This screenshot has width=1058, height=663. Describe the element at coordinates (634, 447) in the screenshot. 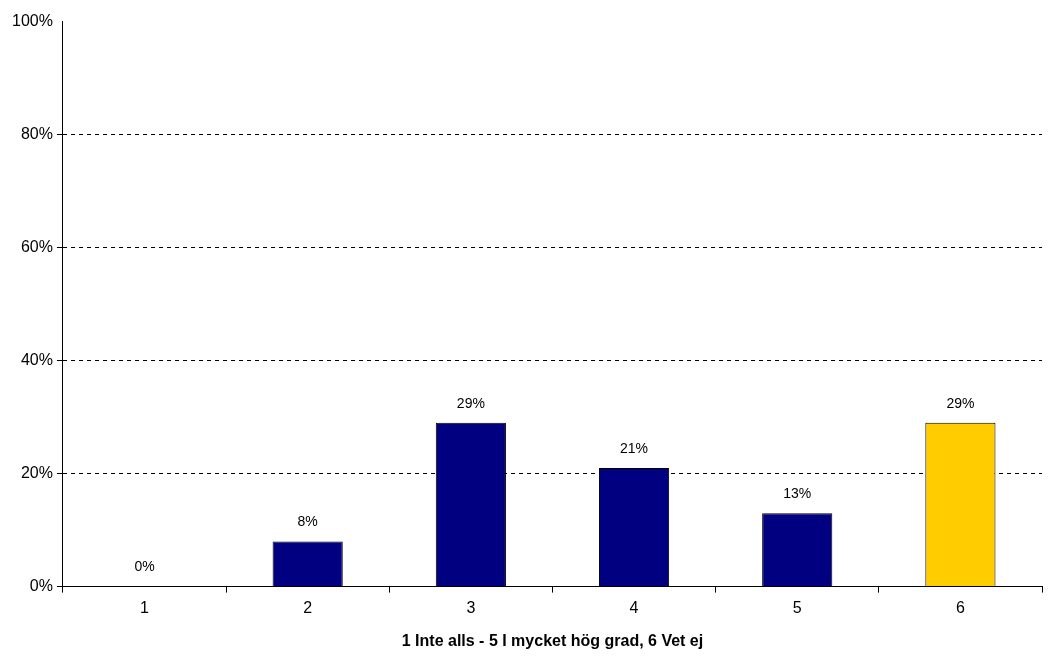

I see `data-label: 21%` at that location.